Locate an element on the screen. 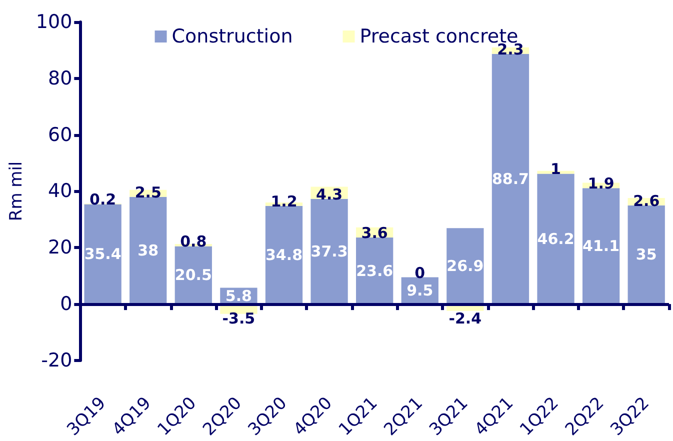 The height and width of the screenshot is (441, 673). data-label: 1 is located at coordinates (555, 169).